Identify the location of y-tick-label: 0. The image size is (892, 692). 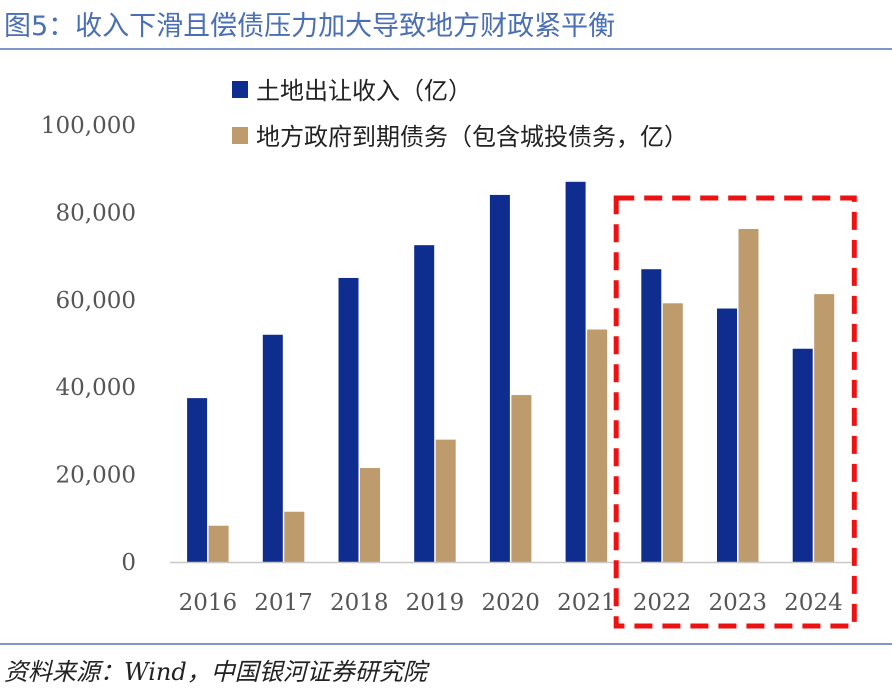
(128, 563).